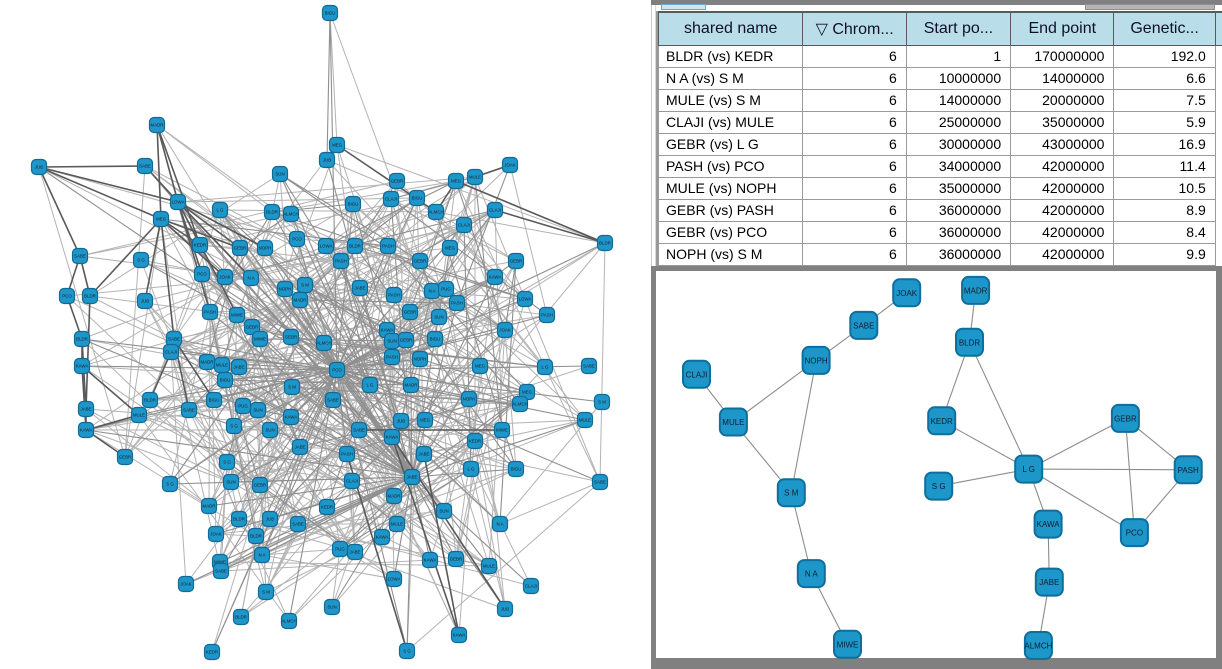 Image resolution: width=1222 pixels, height=669 pixels. I want to click on svg-text: PUG, so click(340, 549).